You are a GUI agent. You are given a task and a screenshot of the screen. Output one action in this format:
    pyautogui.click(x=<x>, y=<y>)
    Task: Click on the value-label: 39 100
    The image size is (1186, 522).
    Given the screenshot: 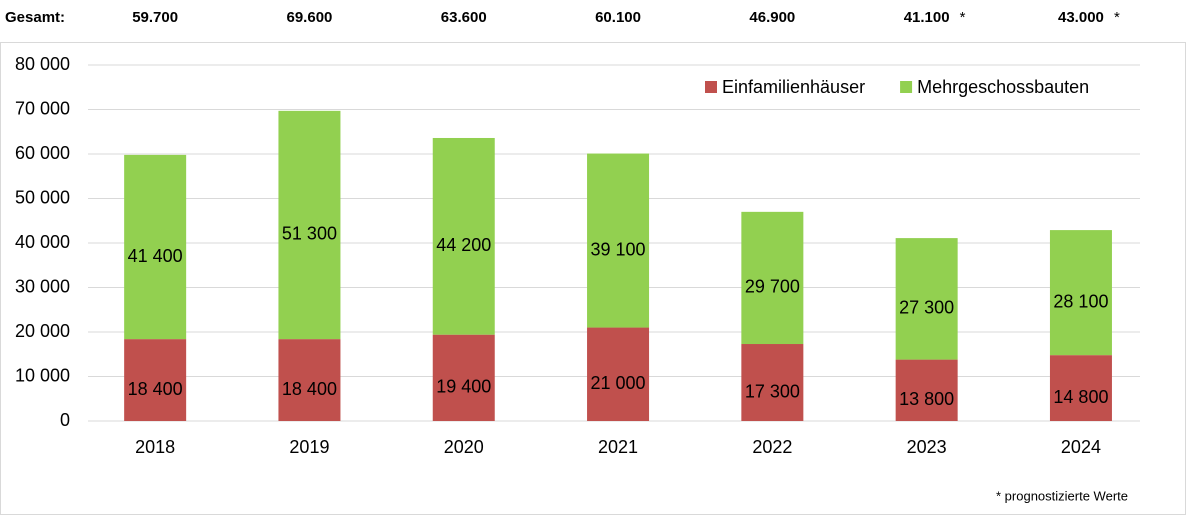 What is the action you would take?
    pyautogui.click(x=618, y=249)
    